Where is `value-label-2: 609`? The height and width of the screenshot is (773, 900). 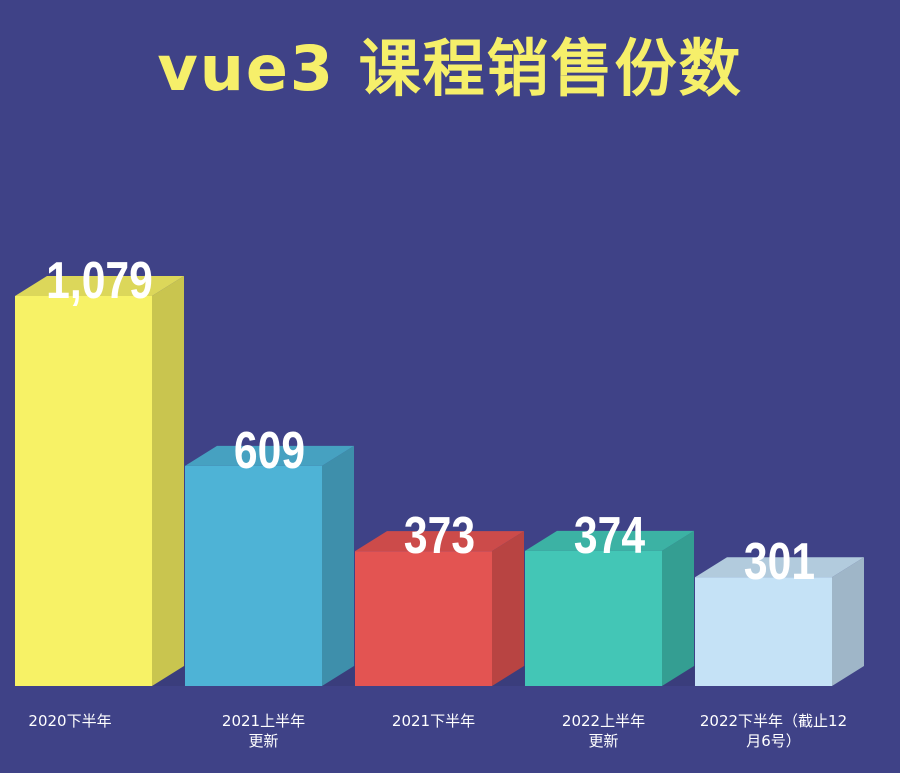
value-label-2: 609 is located at coordinates (269, 451).